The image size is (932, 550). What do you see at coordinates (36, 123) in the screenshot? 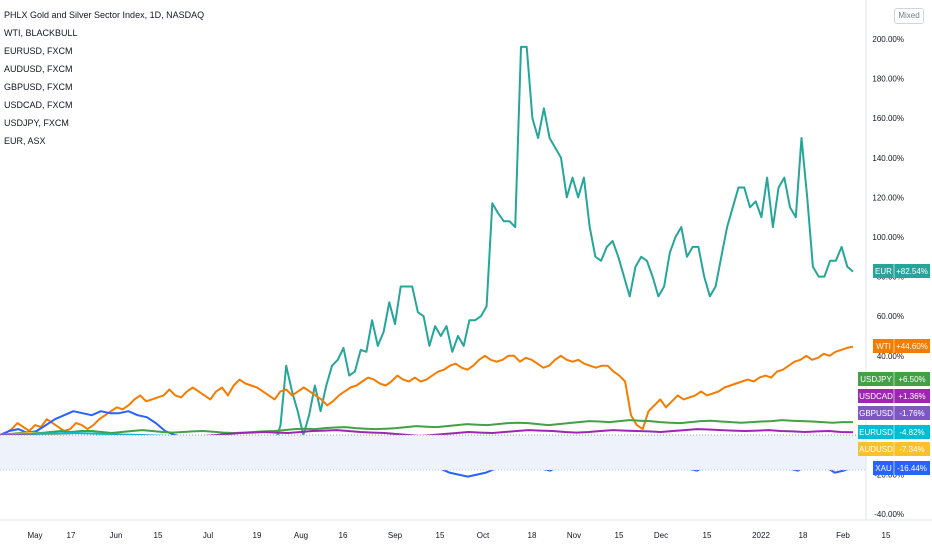
I see `legend-symbol-usdjpy: USDJPY, FXCM` at bounding box center [36, 123].